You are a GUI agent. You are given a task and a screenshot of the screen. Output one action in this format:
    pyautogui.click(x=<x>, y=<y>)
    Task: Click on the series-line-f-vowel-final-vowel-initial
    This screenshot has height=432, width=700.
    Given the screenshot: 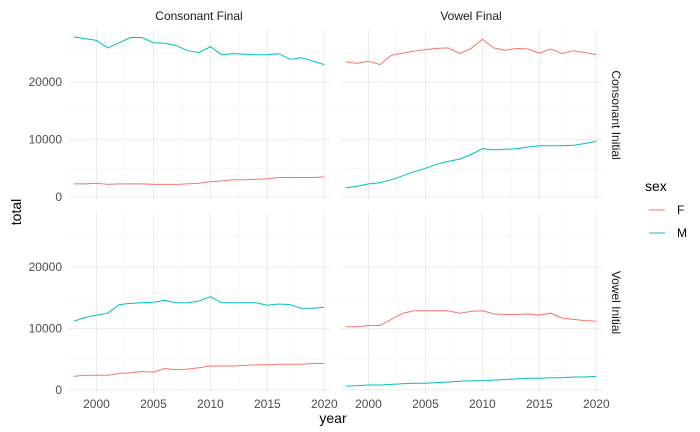 What is the action you would take?
    pyautogui.click(x=471, y=319)
    